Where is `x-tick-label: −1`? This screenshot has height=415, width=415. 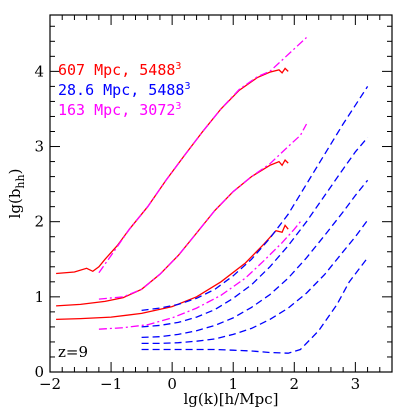 x-tick-label: −1 is located at coordinates (111, 384).